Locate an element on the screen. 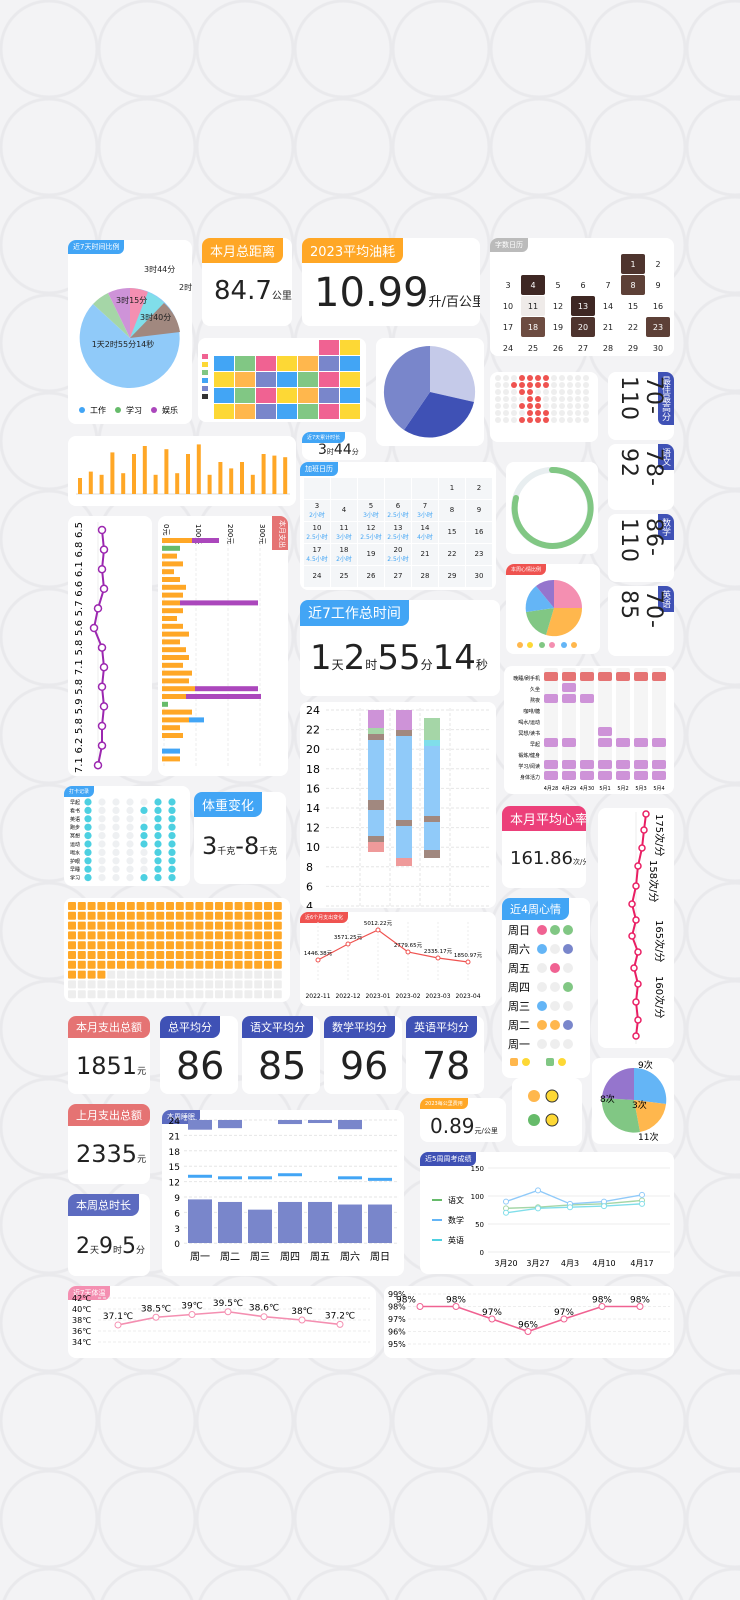  calendar-day: 7 is located at coordinates (608, 285).